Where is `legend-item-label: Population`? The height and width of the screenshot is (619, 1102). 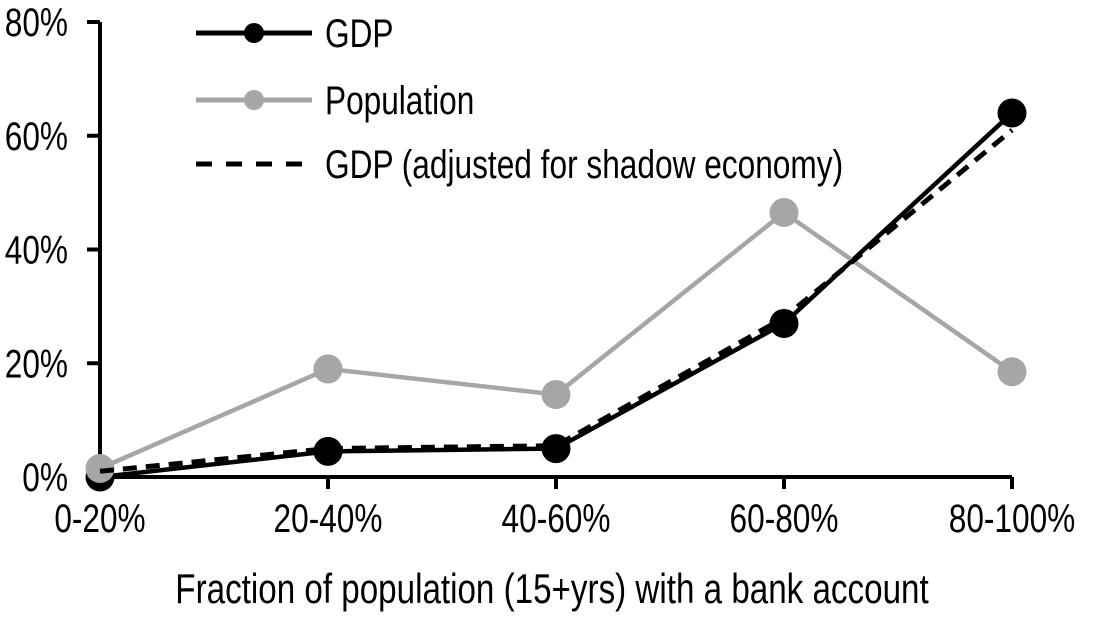 legend-item-label: Population is located at coordinates (399, 101).